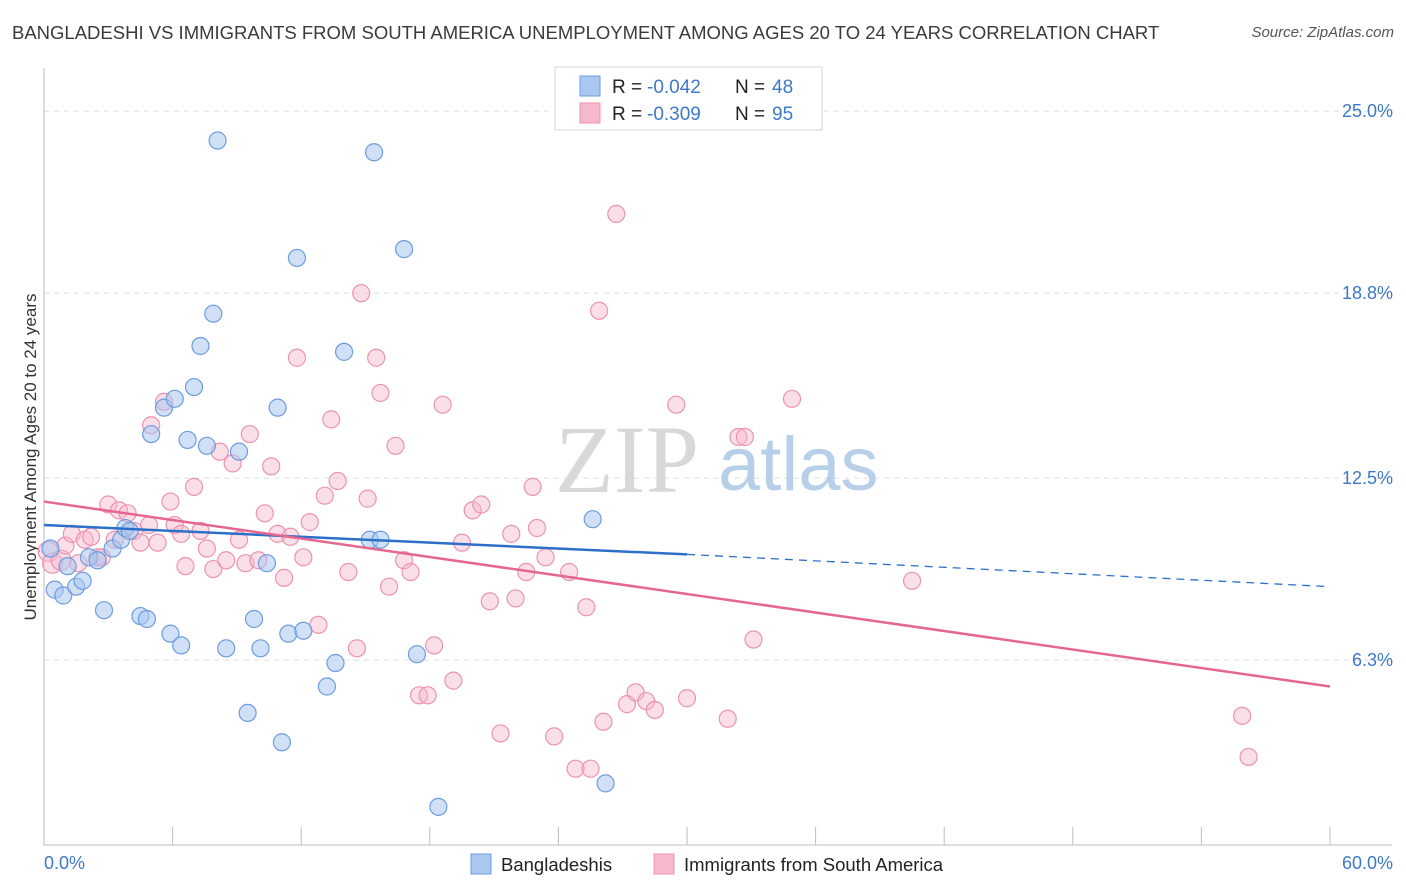 The width and height of the screenshot is (1406, 892). Describe the element at coordinates (814, 864) in the screenshot. I see `legend-label-south-america: Immigrants from South America` at that location.